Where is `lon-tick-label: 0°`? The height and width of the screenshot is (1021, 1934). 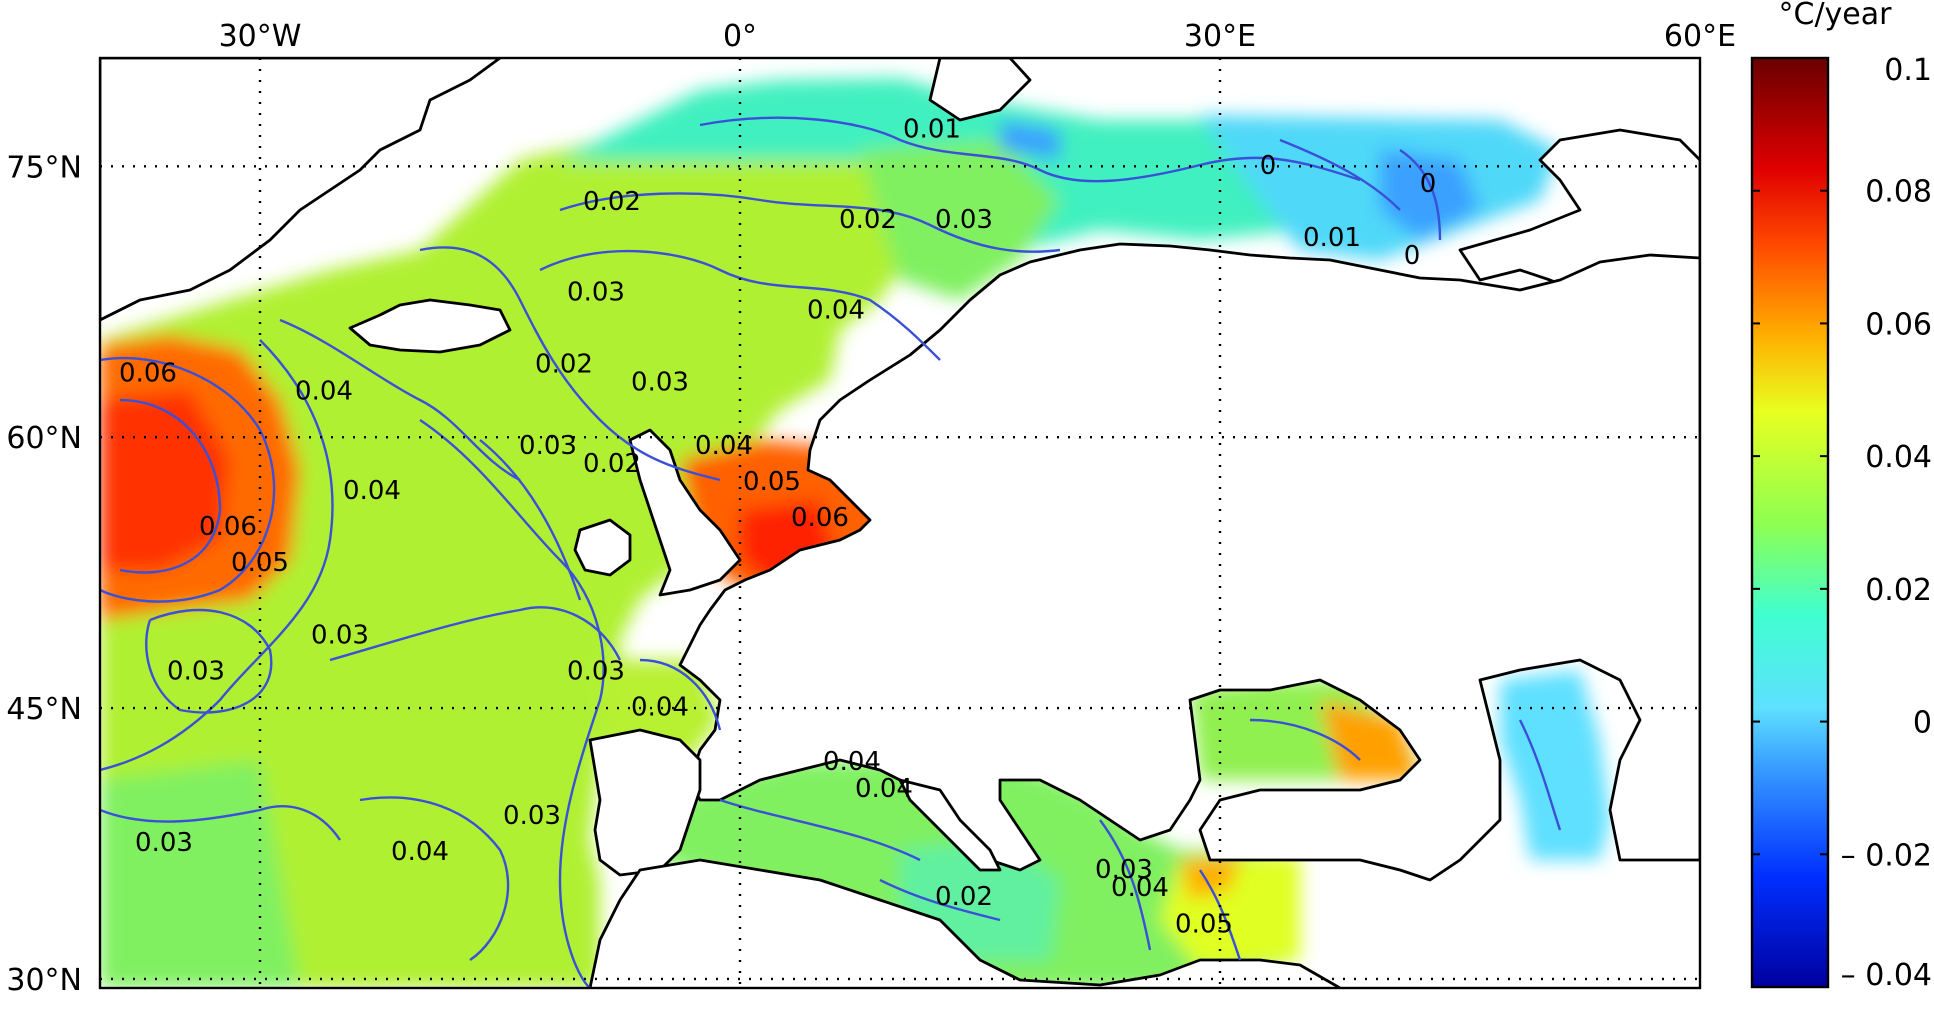
lon-tick-label: 0° is located at coordinates (740, 36).